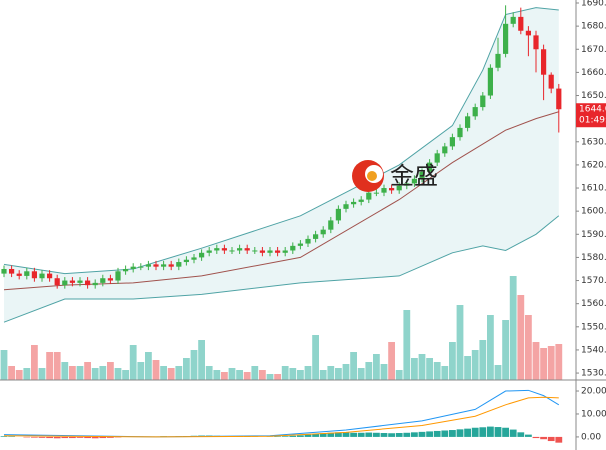  I want to click on macd-line, so click(281, 417).